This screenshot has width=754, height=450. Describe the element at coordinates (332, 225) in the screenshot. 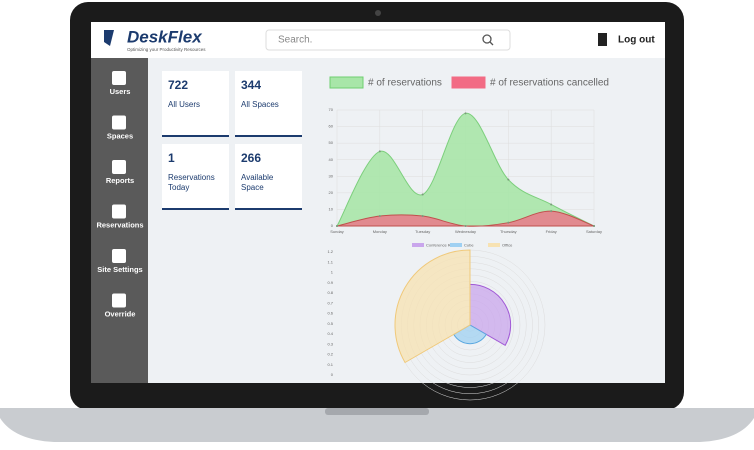

I see `y-tick-label: 0` at that location.